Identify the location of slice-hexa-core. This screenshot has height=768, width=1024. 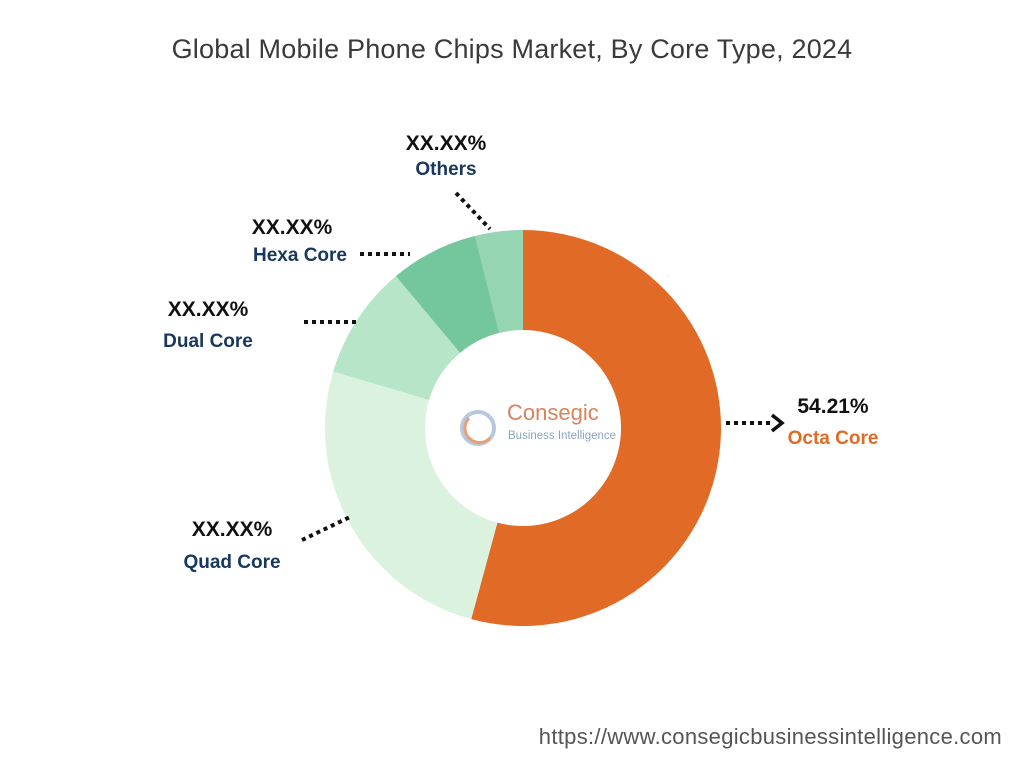
(447, 294).